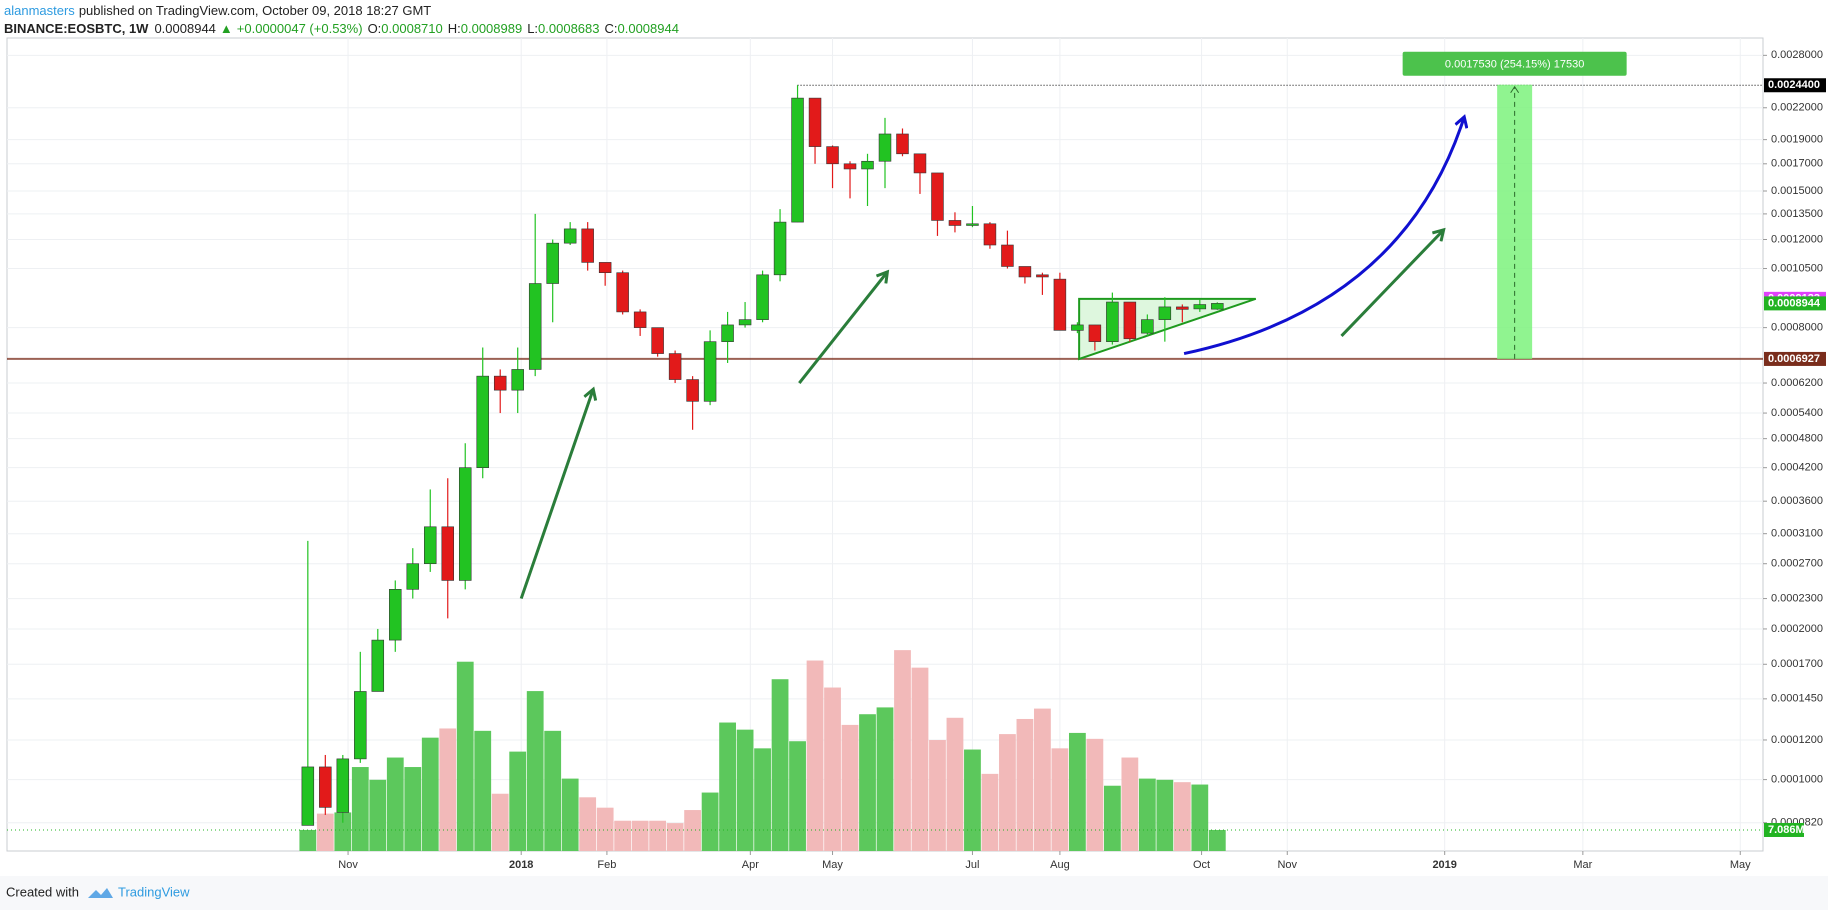  What do you see at coordinates (1323, 237) in the screenshot?
I see `curve-arrow` at bounding box center [1323, 237].